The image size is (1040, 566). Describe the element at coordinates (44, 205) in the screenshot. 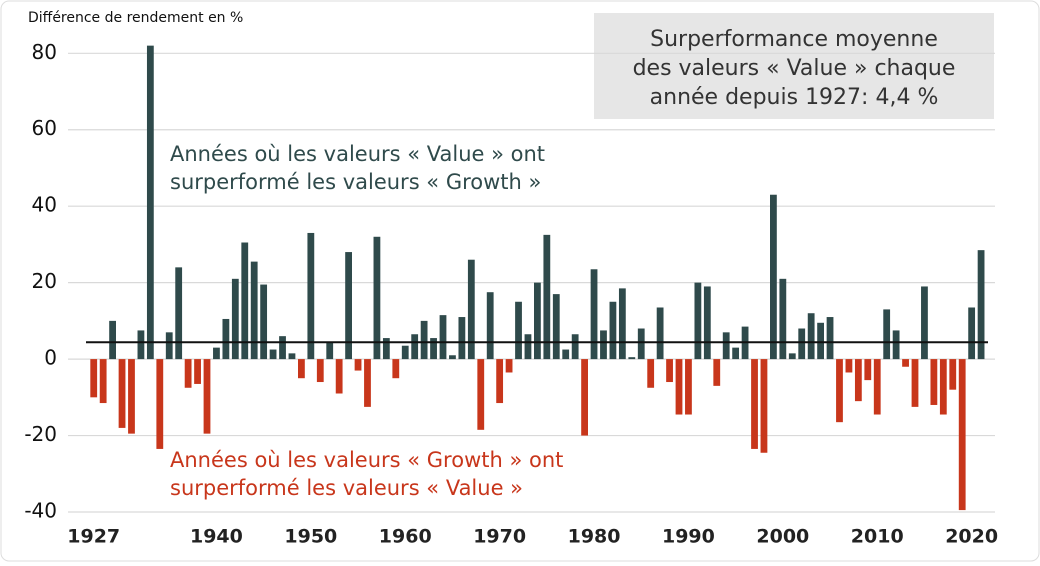

I see `y-tick-label: 40` at that location.